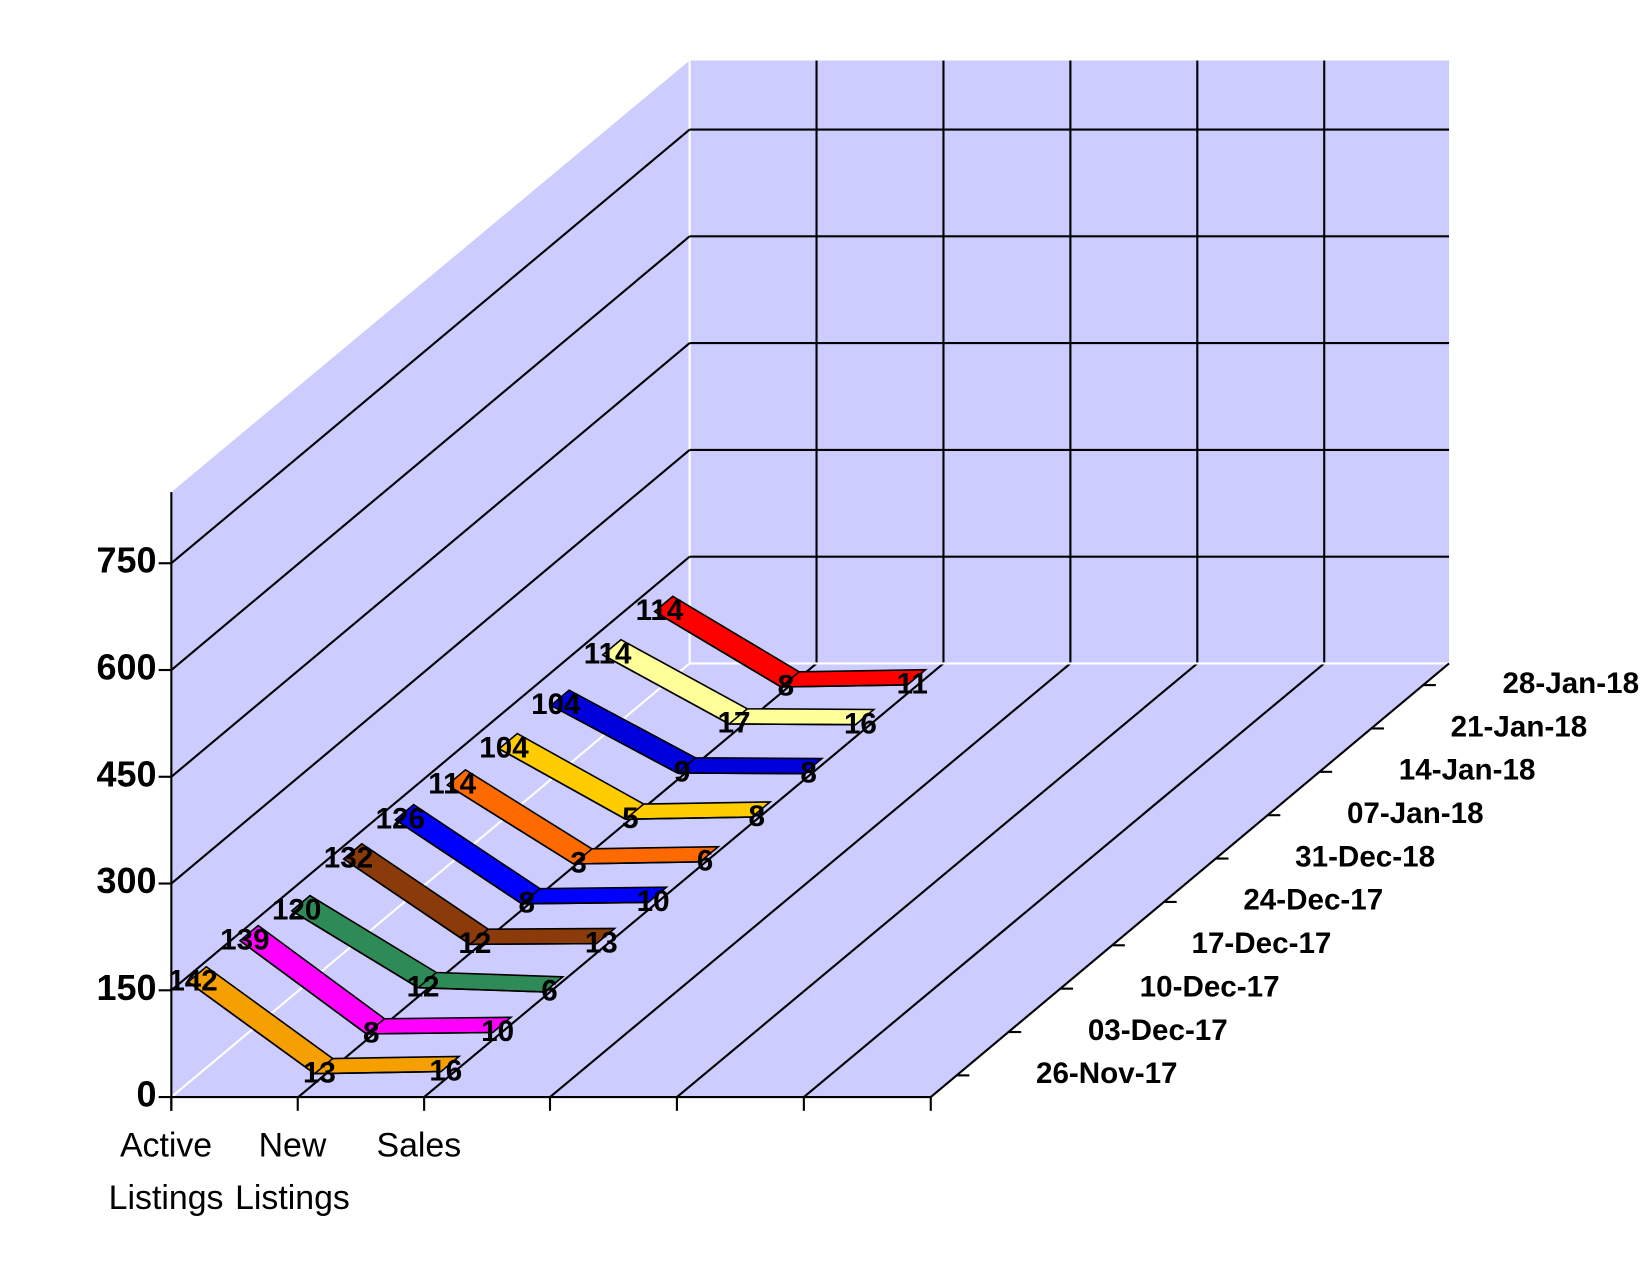  I want to click on depth-tick-label: 26-Nov-17, so click(1107, 1073).